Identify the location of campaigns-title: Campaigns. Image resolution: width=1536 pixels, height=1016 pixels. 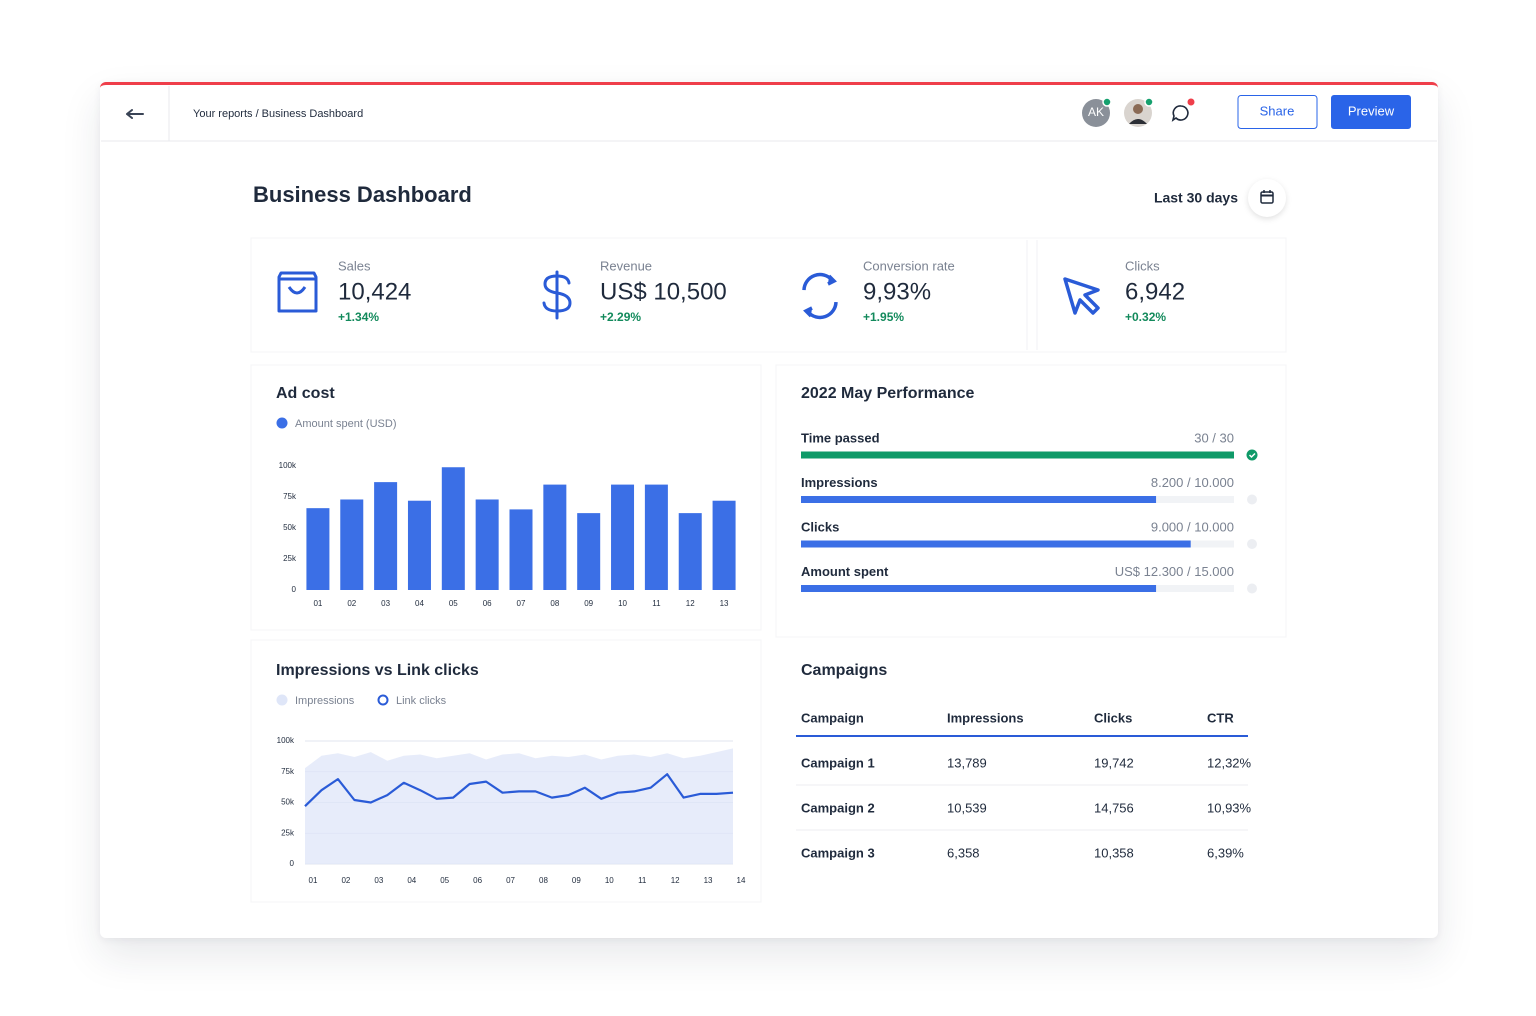
(844, 670).